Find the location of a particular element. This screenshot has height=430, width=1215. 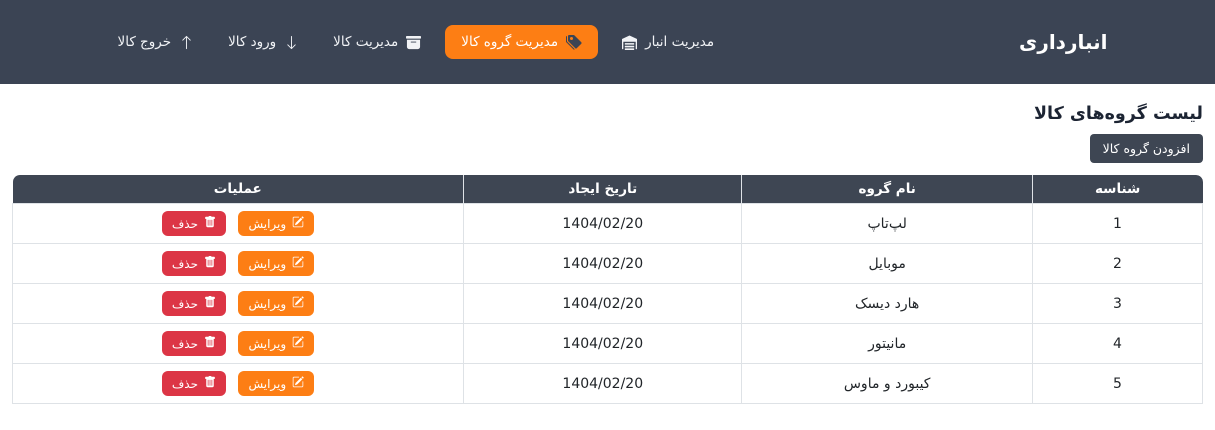

table-row: 5 کیبورد و ماوس 1404/02/20 ویرایش حذف is located at coordinates (607, 383).